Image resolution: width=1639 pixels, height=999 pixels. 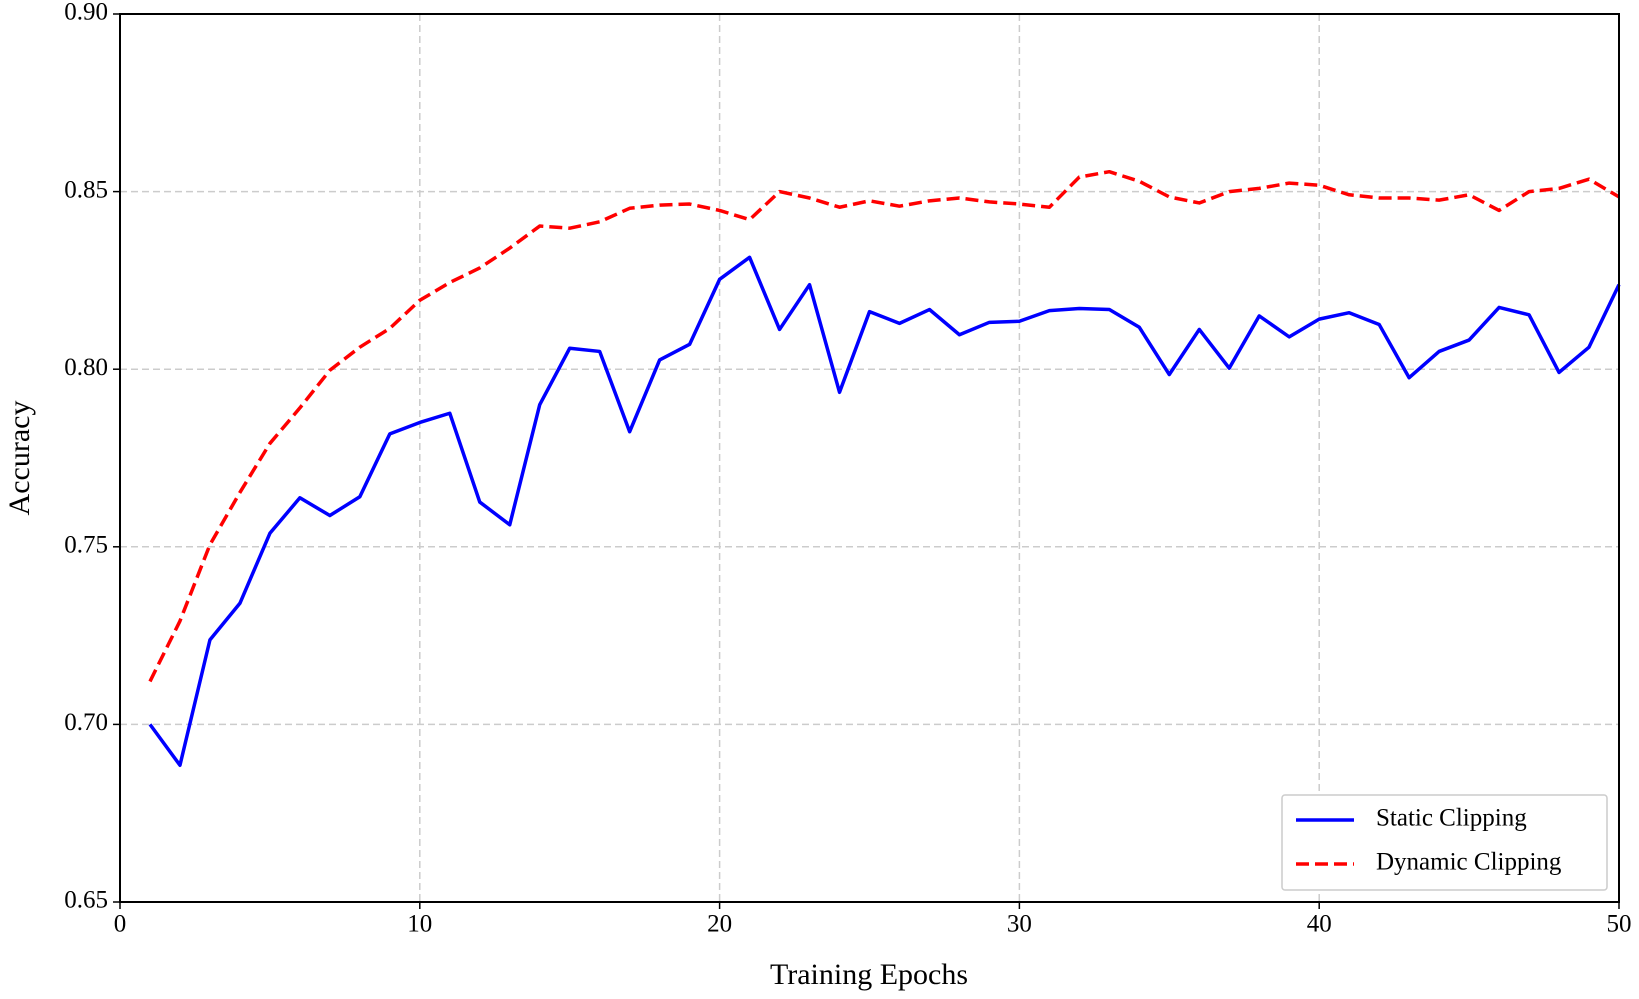 What do you see at coordinates (86, 13) in the screenshot?
I see `y-tick-label: 0.90` at bounding box center [86, 13].